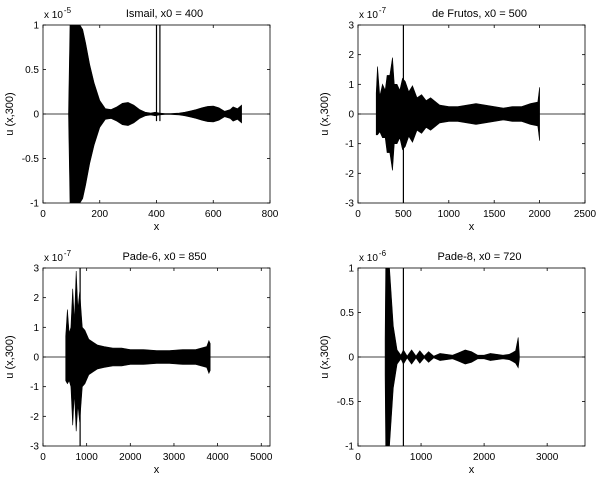  I want to click on x-tick-label: 2500, so click(585, 214).